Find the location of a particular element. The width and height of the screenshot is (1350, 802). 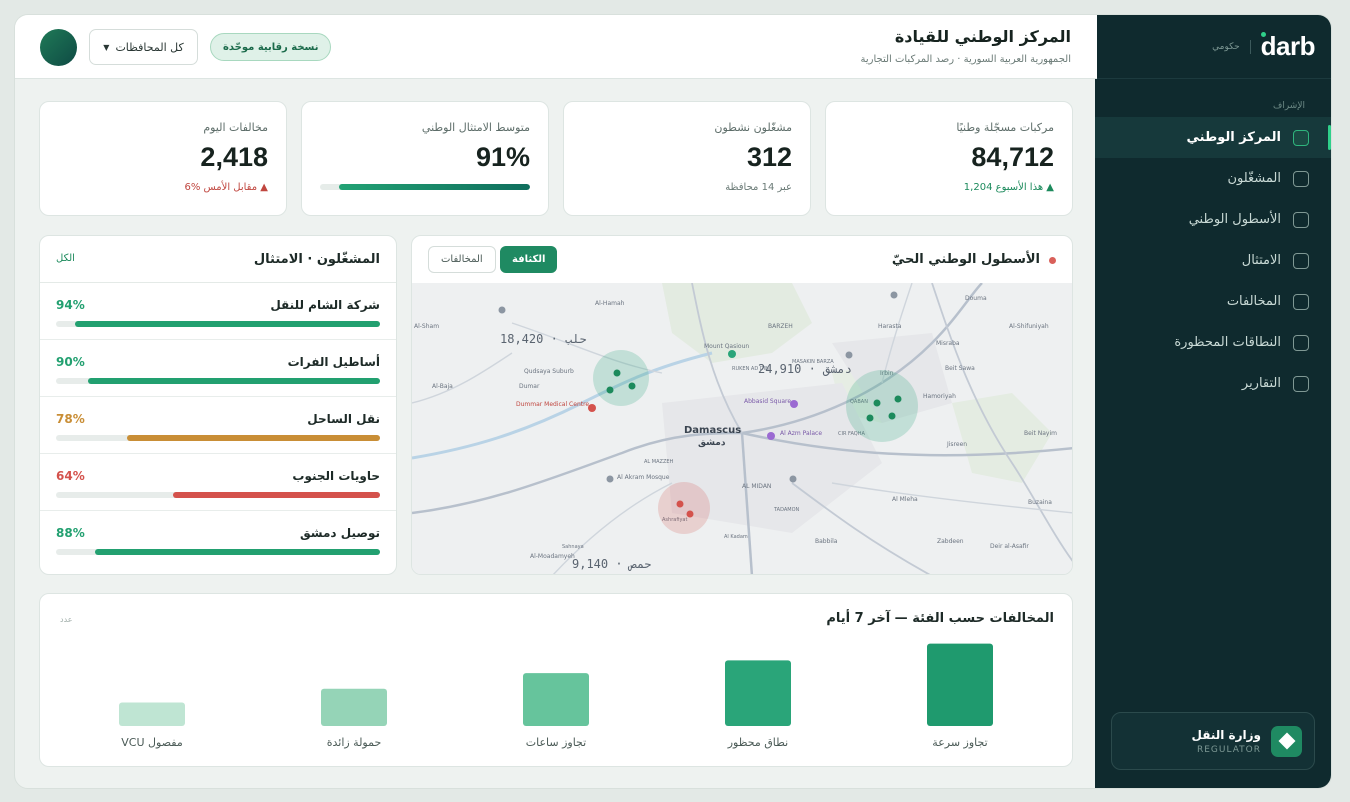

operator-row: أساطيل الفرات 90% is located at coordinates (218, 368).